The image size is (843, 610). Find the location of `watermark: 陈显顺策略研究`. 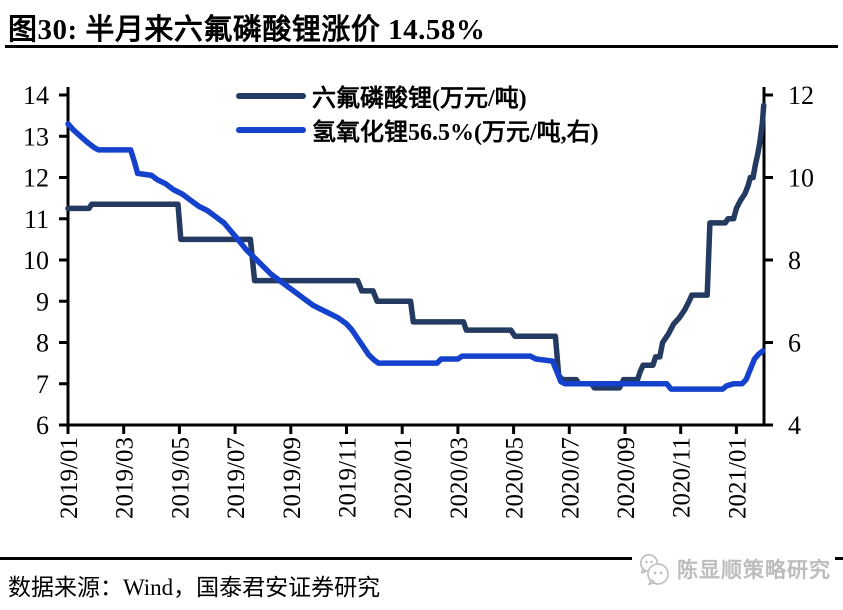

watermark: 陈显顺策略研究 is located at coordinates (733, 569).